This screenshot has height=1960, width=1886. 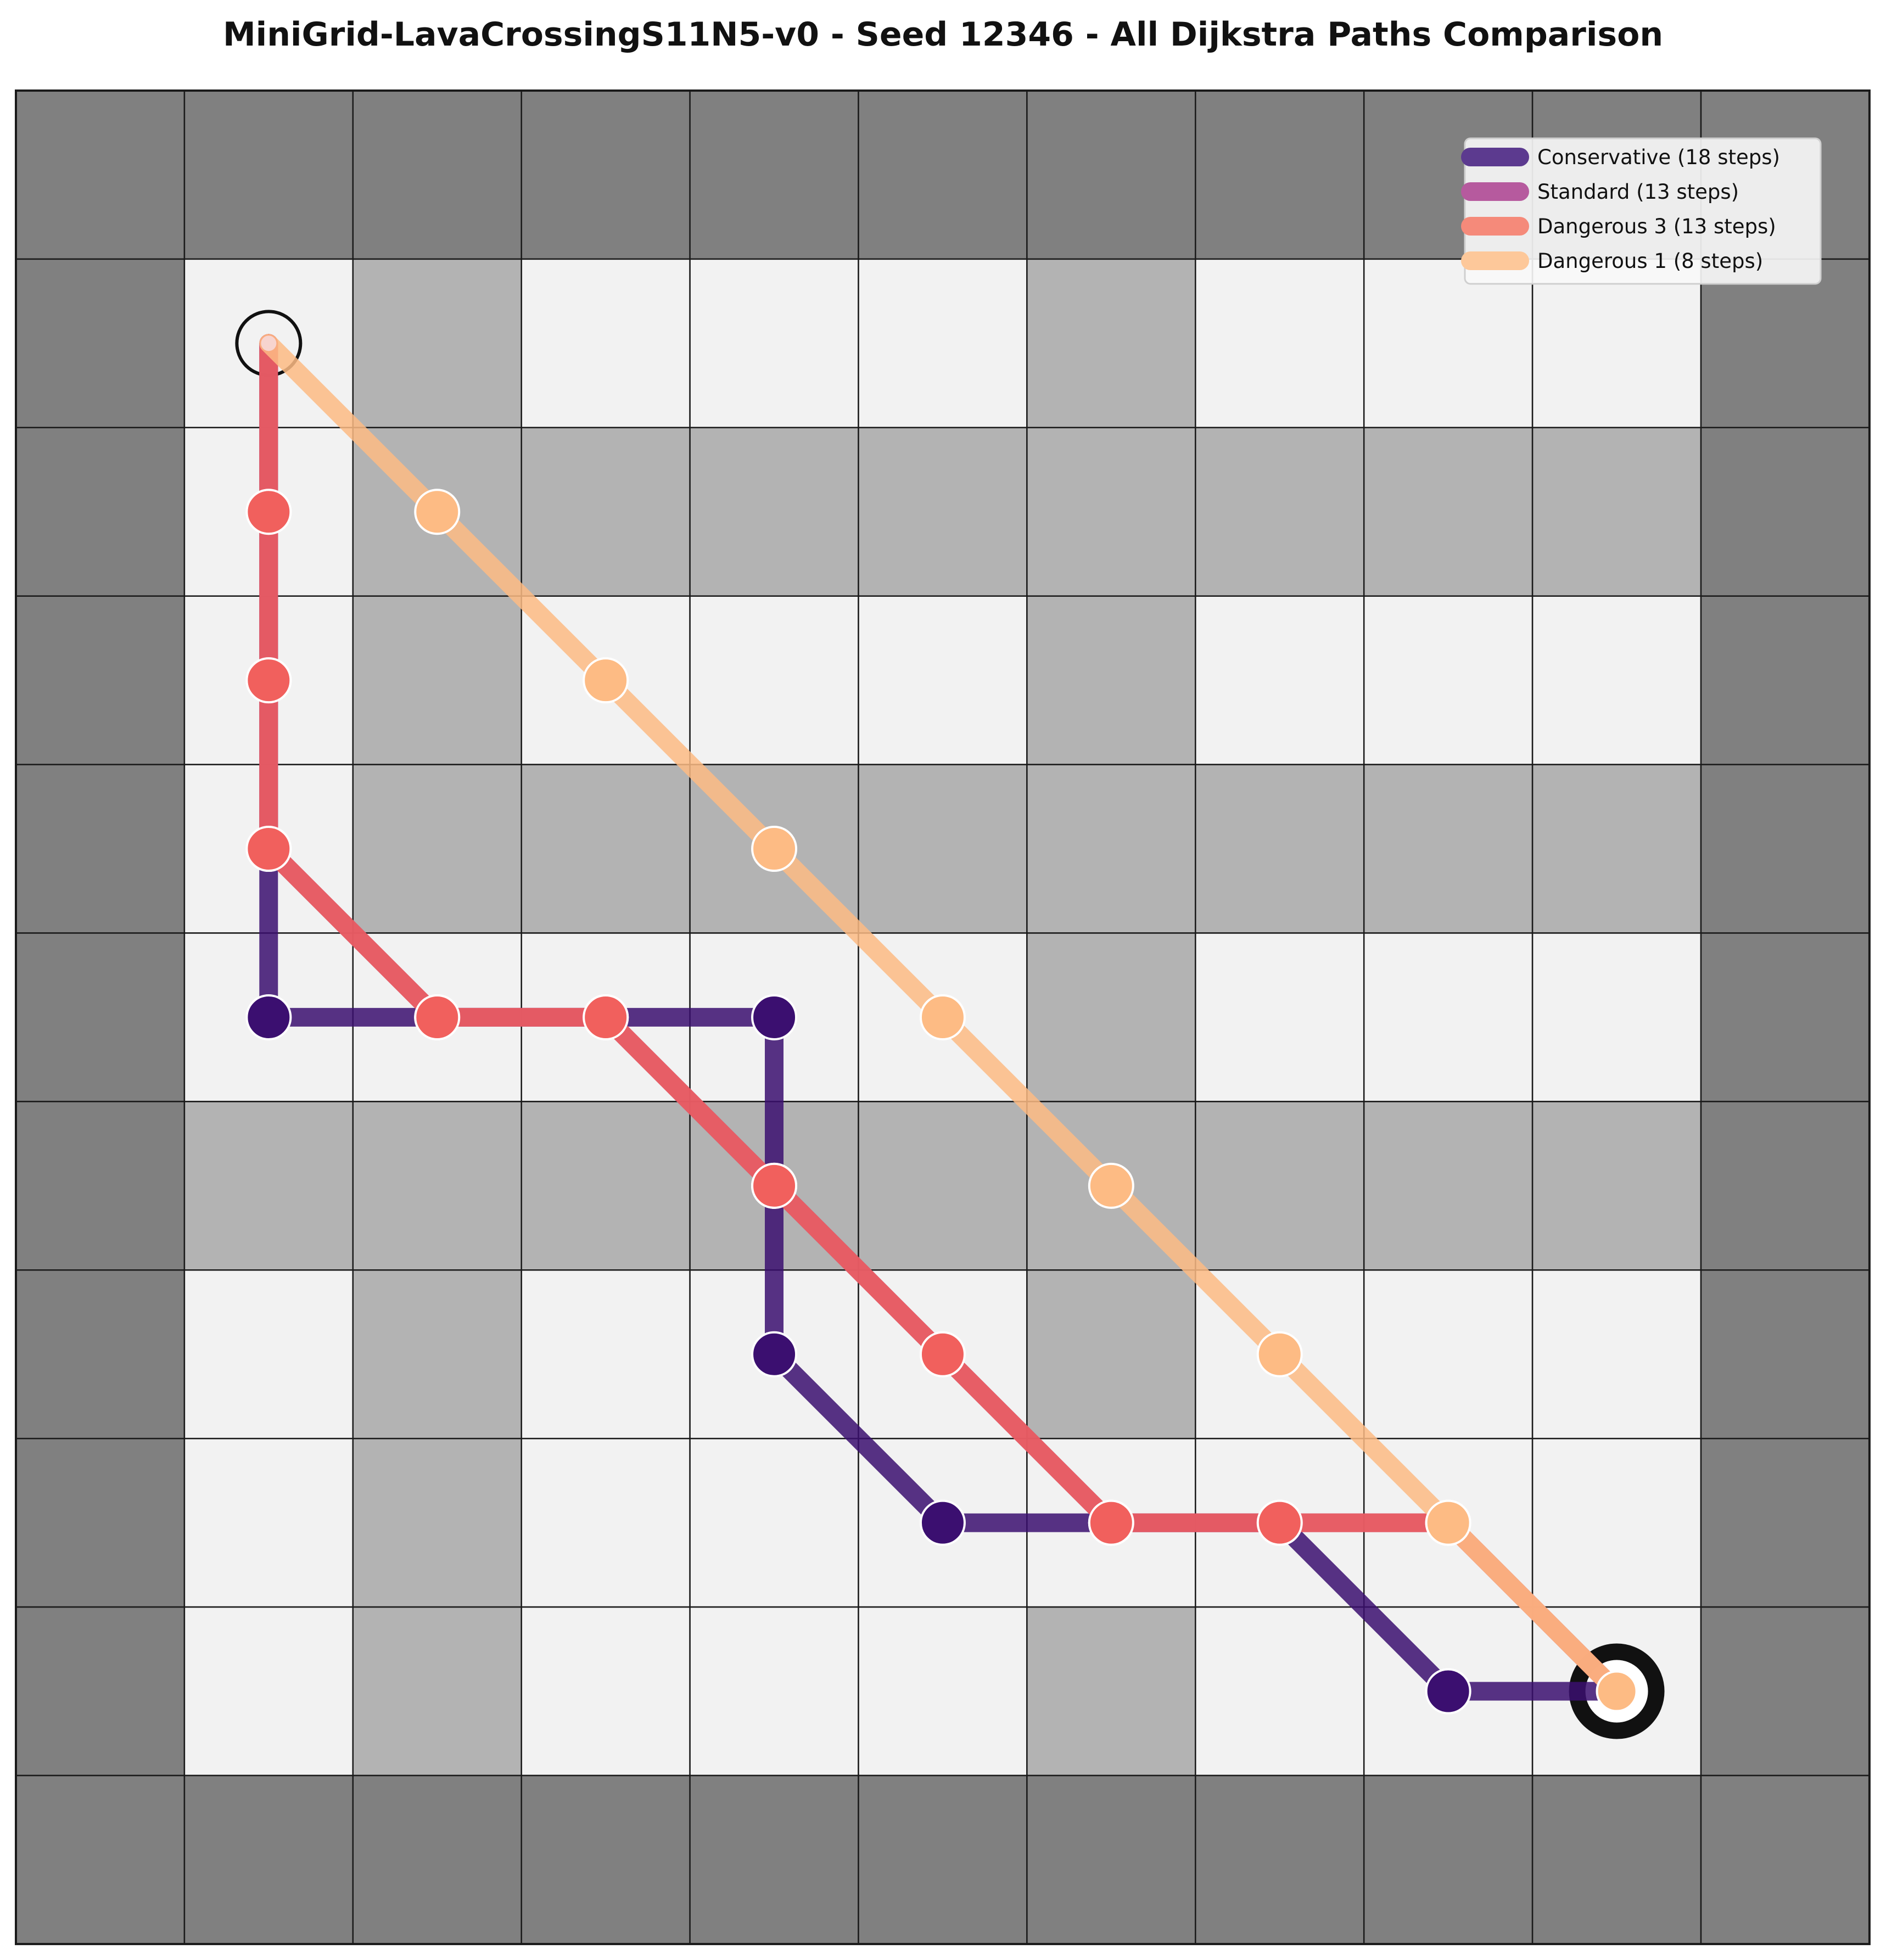 I want to click on legend-item-standard: Standard (13 steps), so click(x=1600, y=192).